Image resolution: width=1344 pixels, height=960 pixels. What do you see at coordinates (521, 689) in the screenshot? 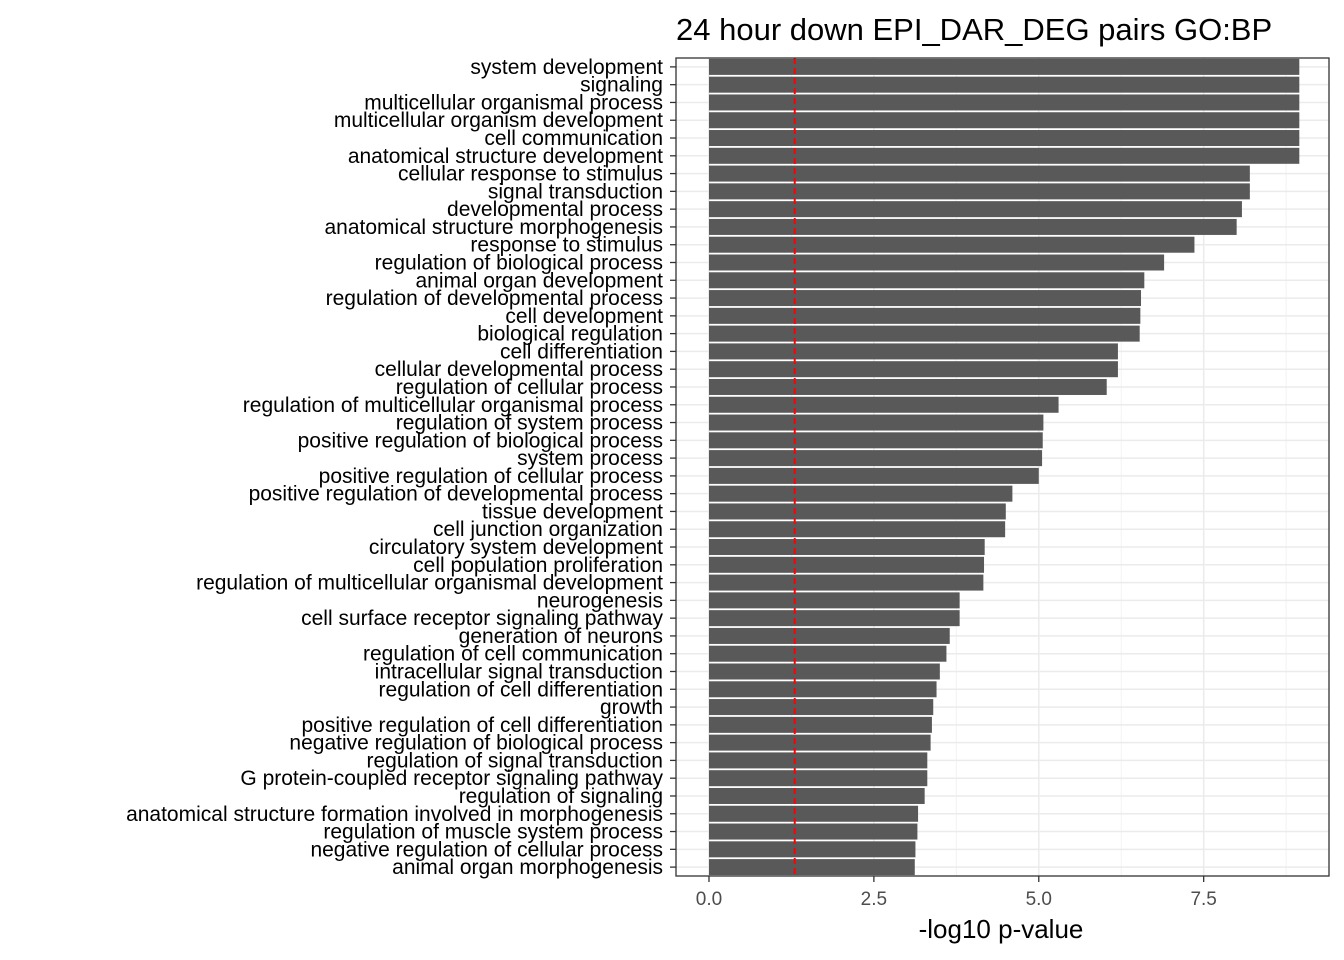
I see `category-label: regulation of cell differentiation` at bounding box center [521, 689].